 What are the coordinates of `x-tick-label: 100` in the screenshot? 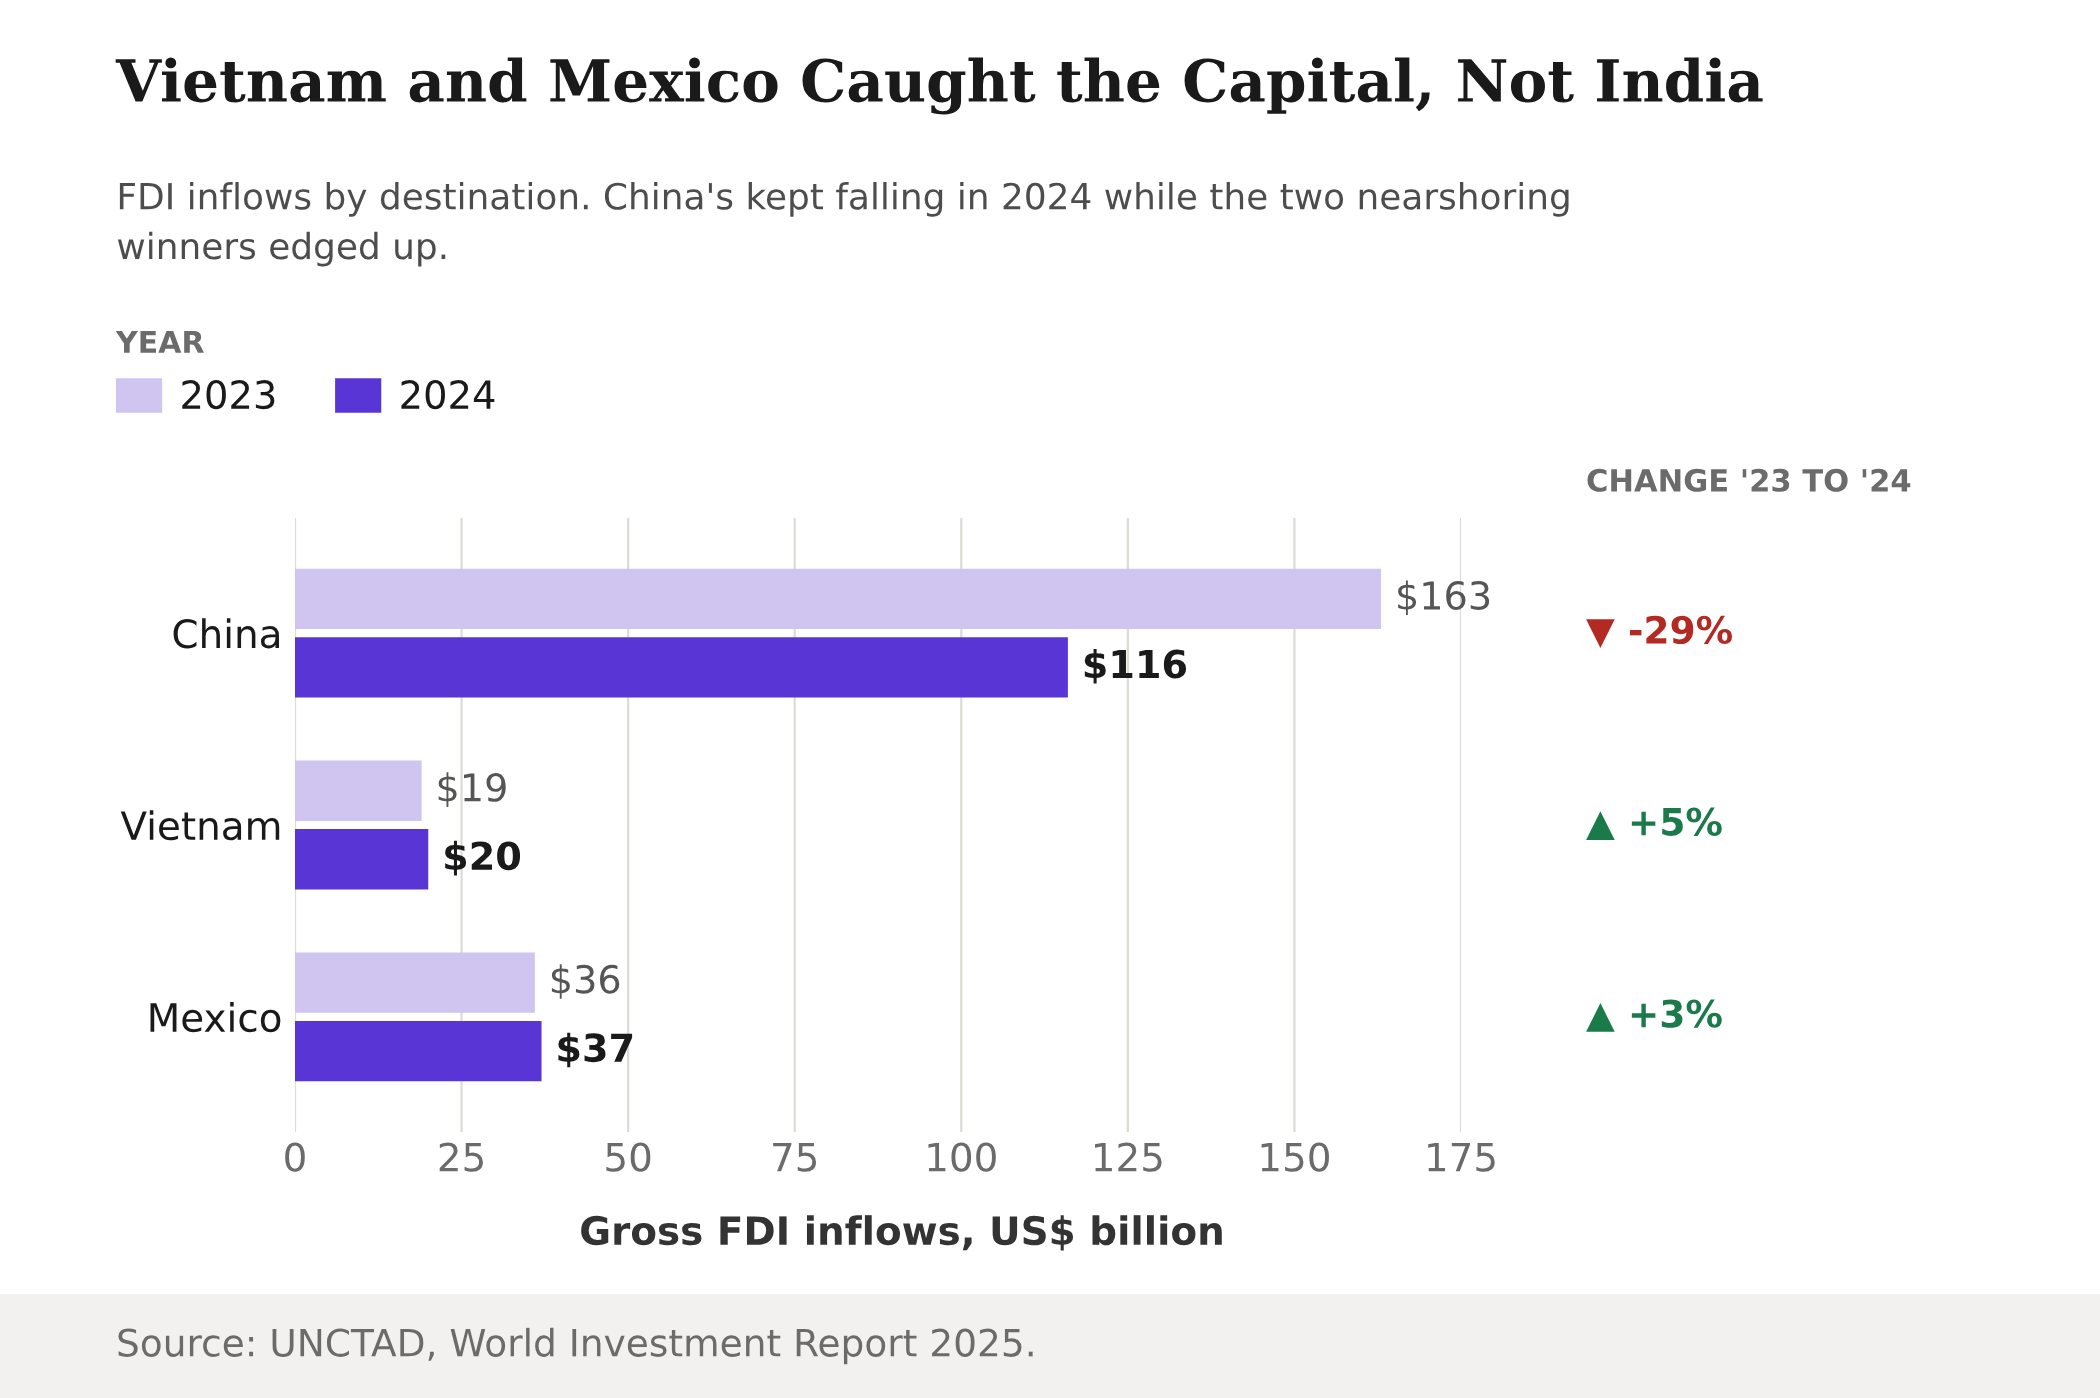 It's located at (962, 1157).